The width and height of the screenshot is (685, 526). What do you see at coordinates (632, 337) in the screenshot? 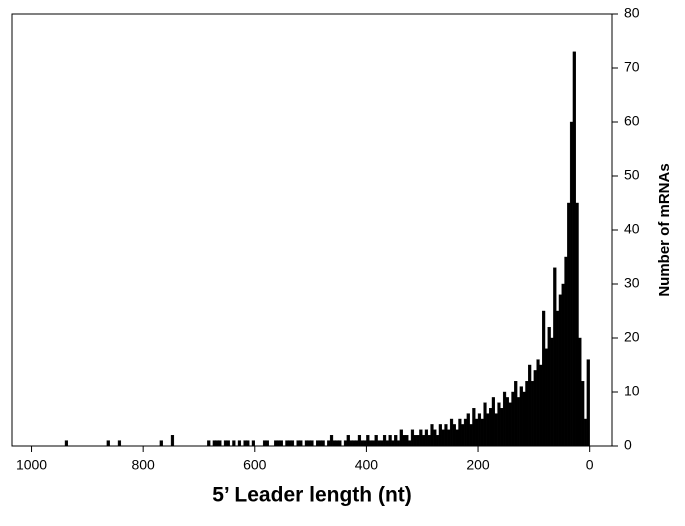
I see `y-tick-label: 20` at bounding box center [632, 337].